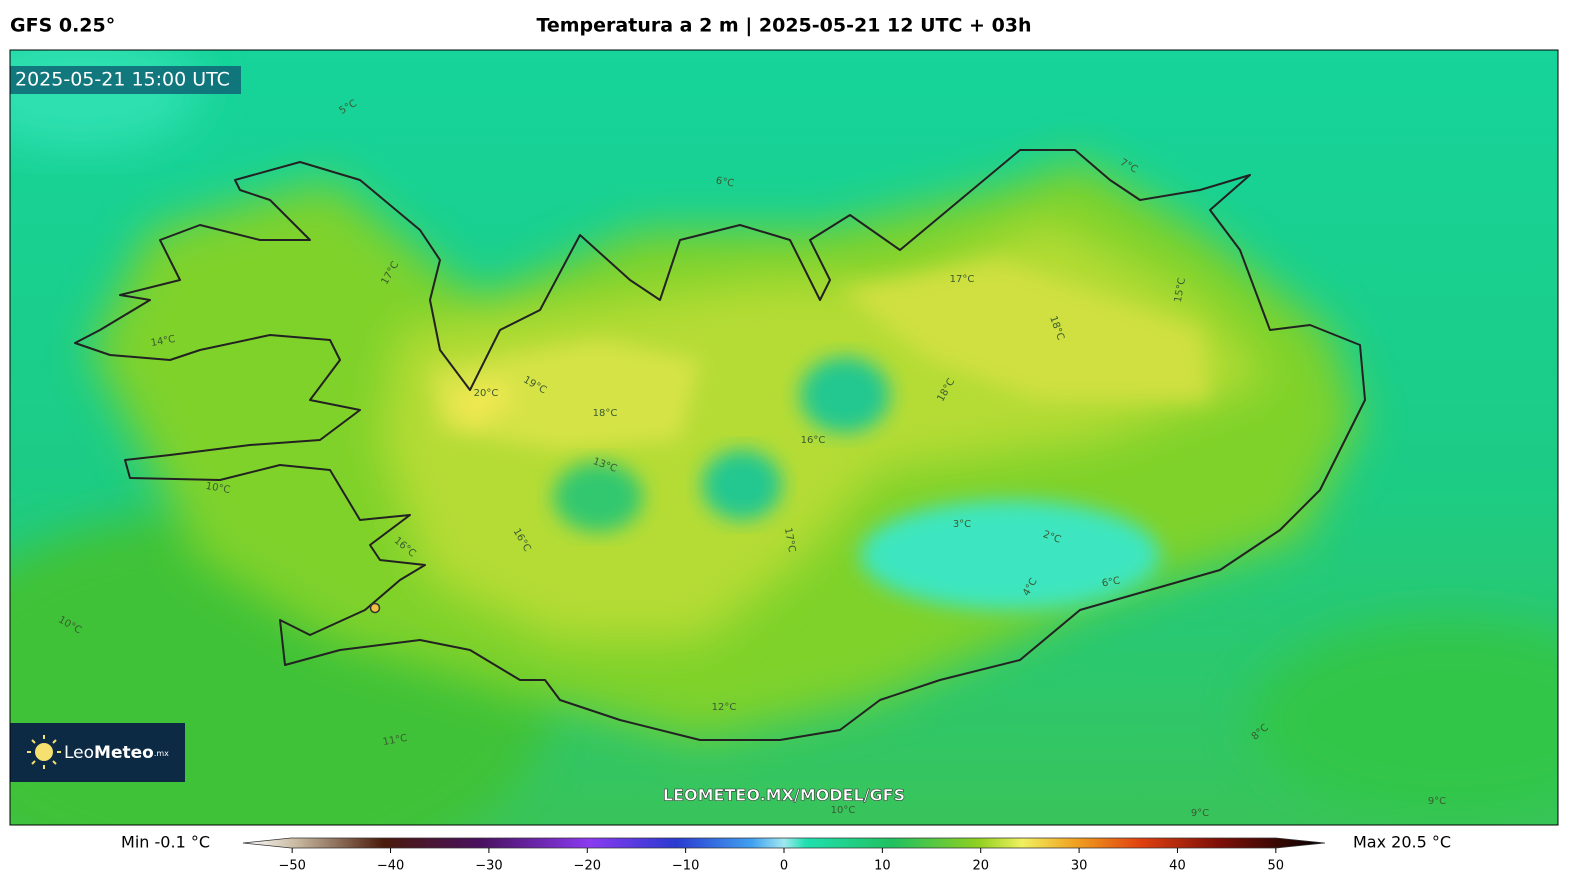 The width and height of the screenshot is (1570, 878). I want to click on logo-sun, so click(44, 752).